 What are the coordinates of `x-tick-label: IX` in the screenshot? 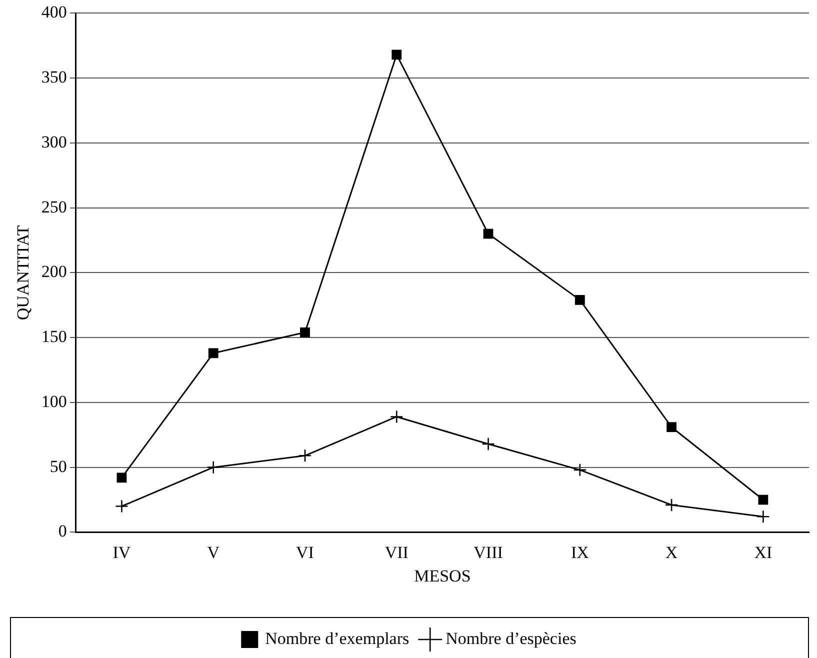 It's located at (579, 552).